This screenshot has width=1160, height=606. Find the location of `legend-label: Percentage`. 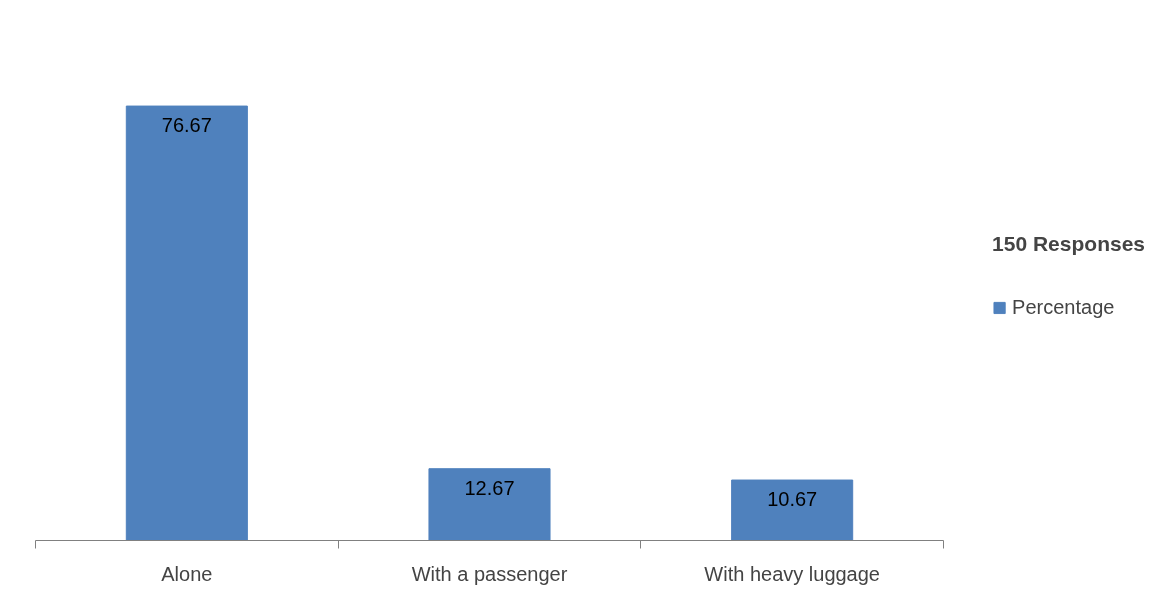

legend-label: Percentage is located at coordinates (1063, 307).